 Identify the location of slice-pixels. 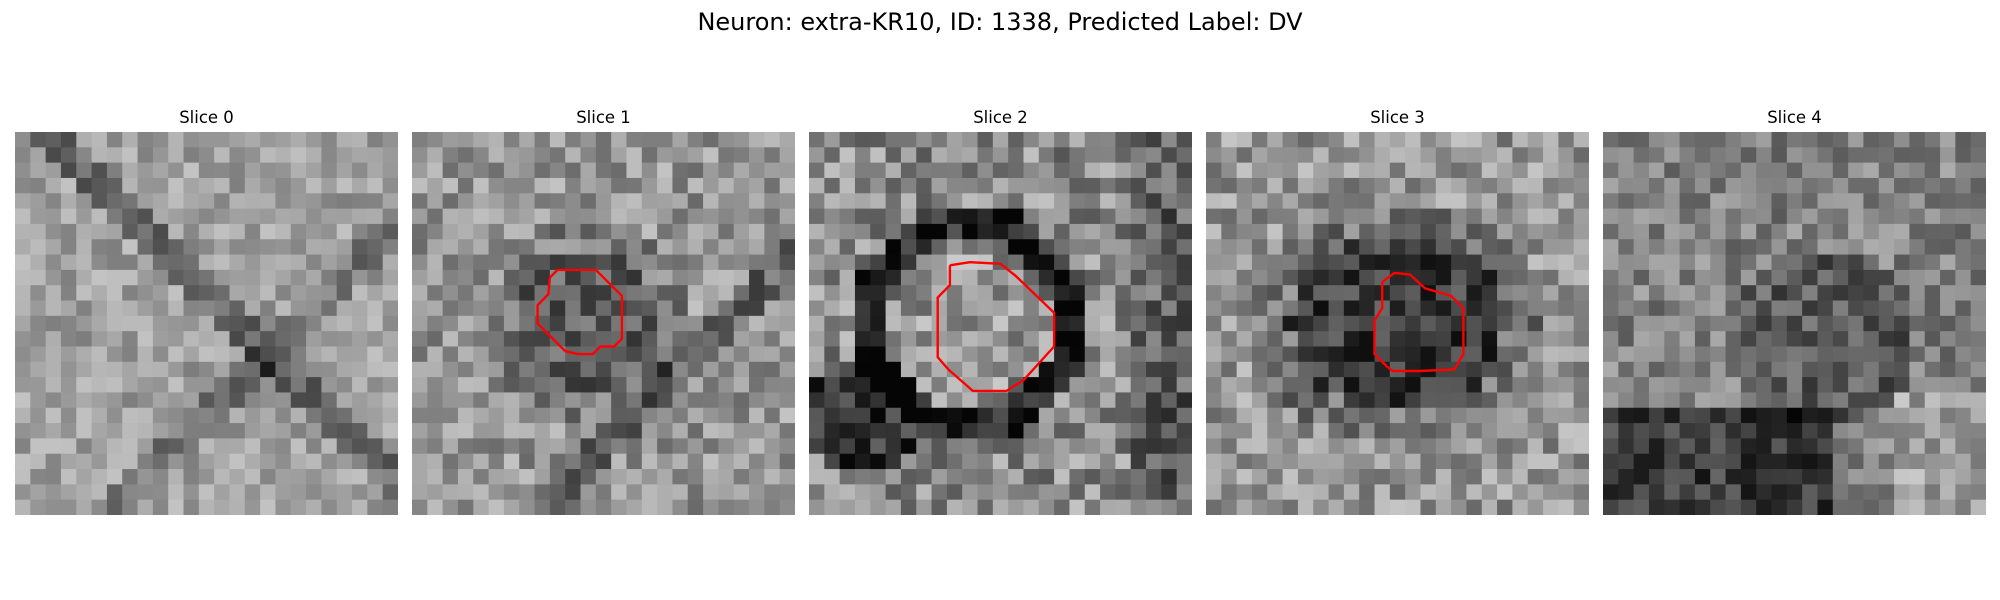
(206, 323).